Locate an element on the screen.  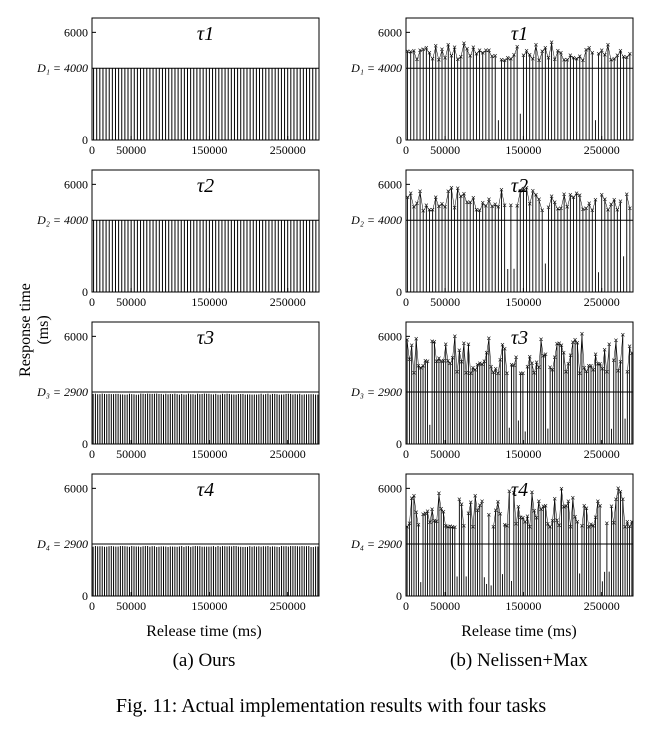
task-label: τ2 is located at coordinates (519, 186).